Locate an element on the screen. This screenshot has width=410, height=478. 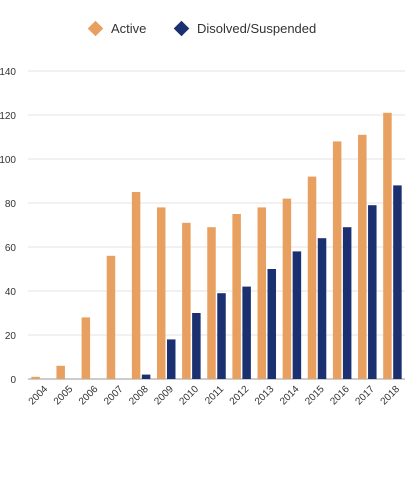
x-tick-label: 2016 is located at coordinates (340, 396).